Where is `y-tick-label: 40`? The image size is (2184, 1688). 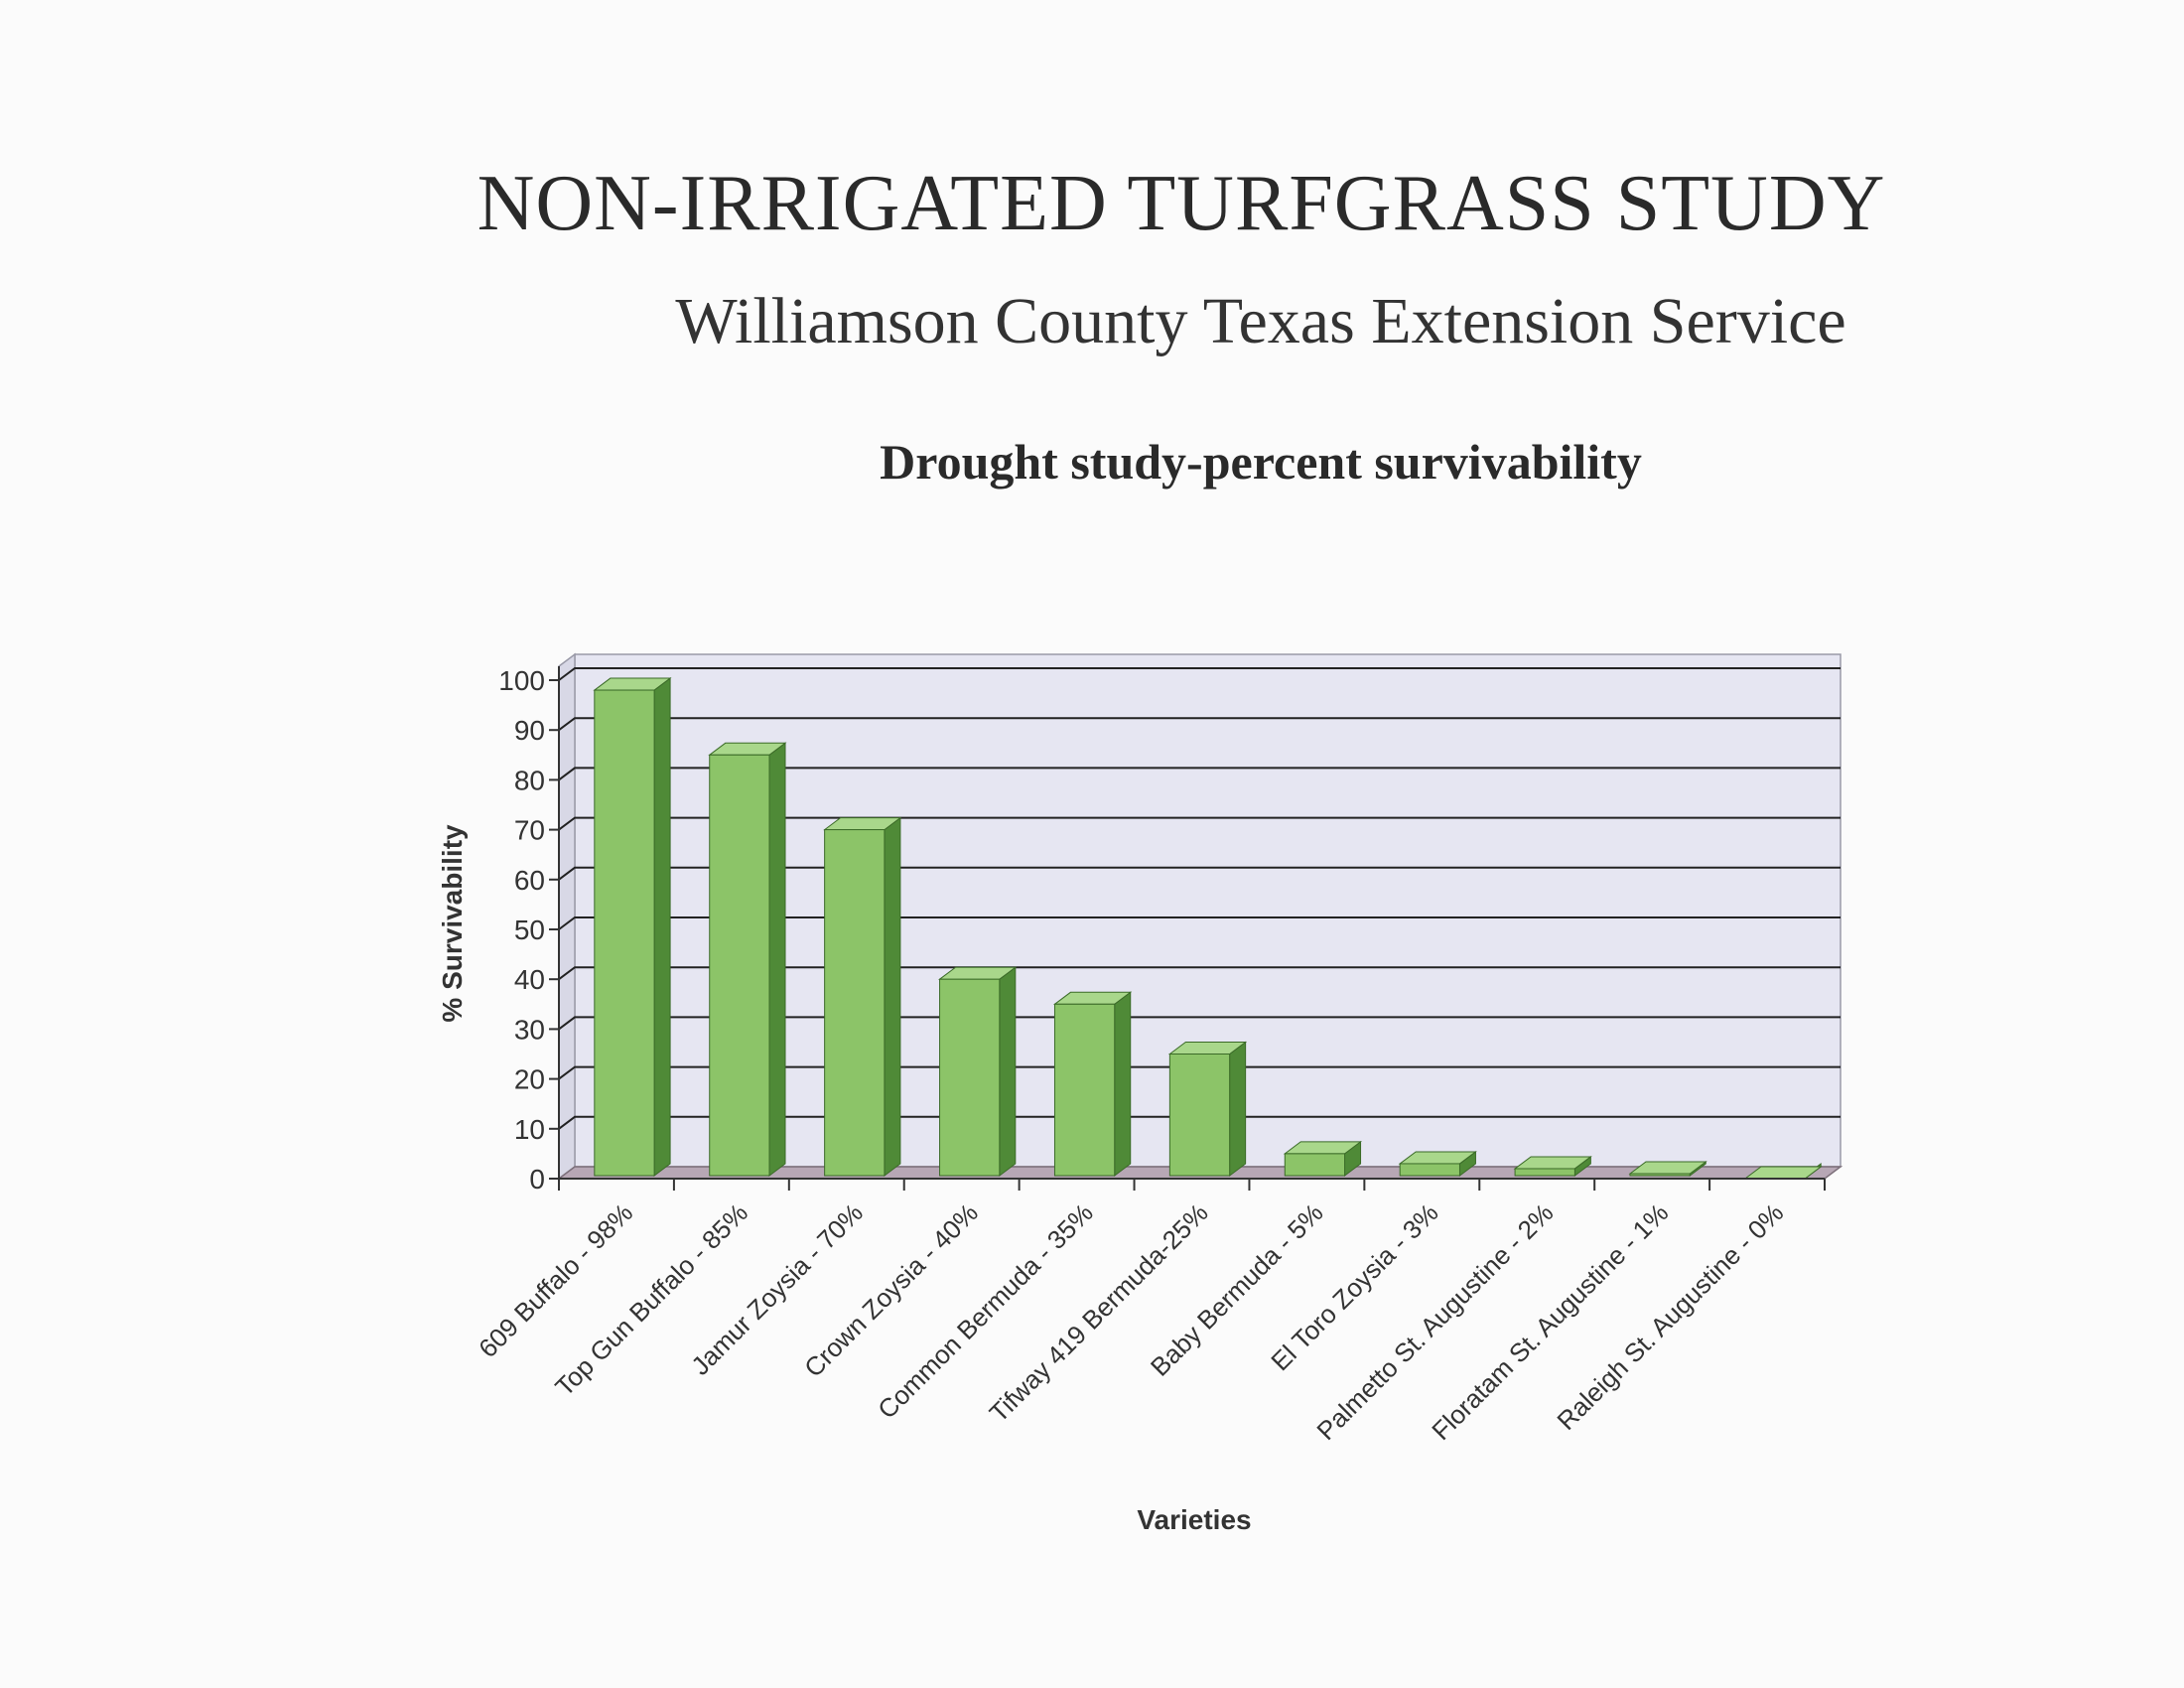
y-tick-label: 40 is located at coordinates (529, 979).